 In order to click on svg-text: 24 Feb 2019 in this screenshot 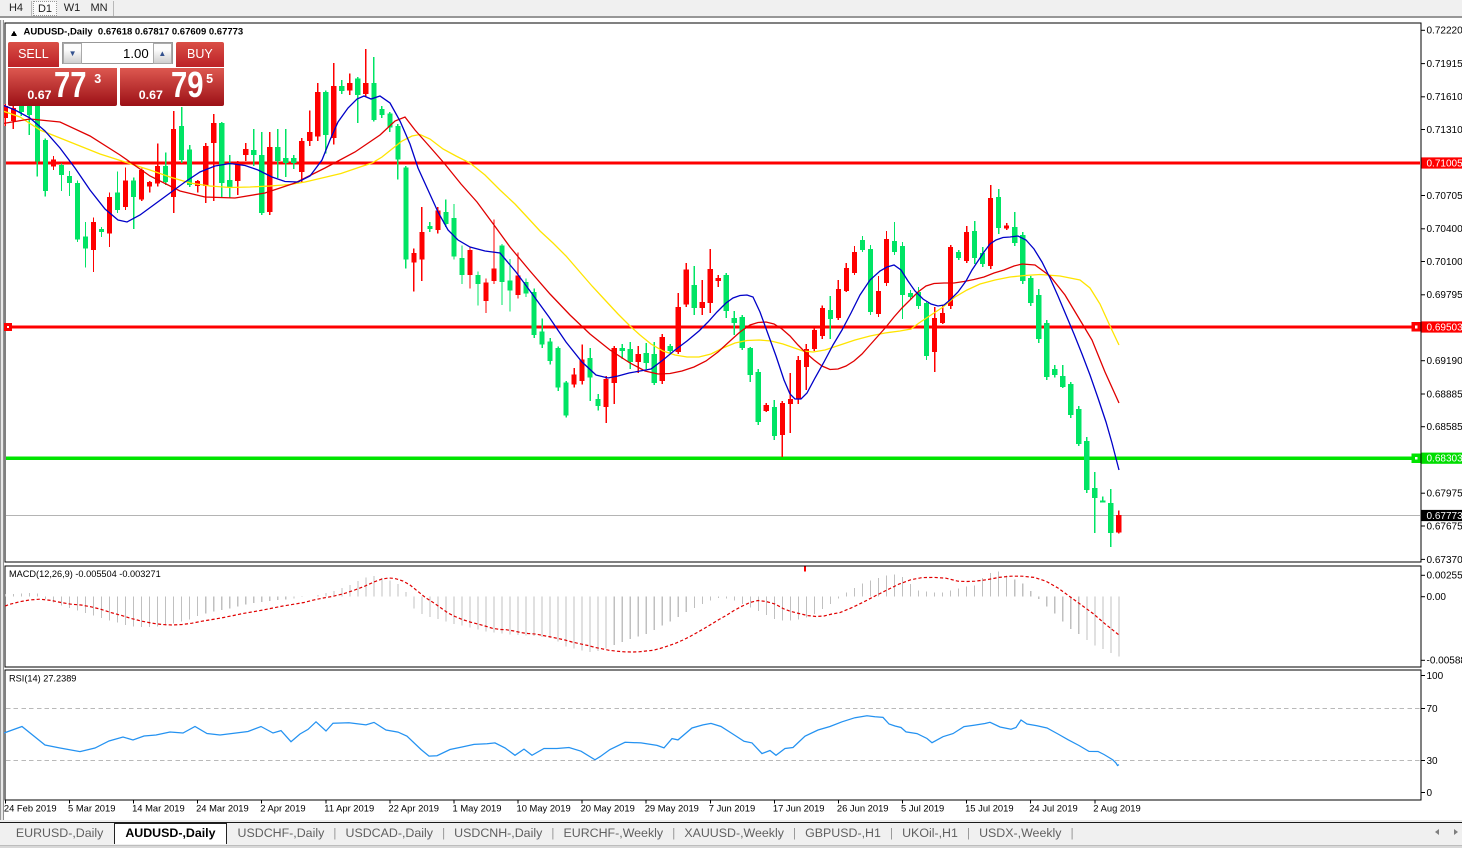, I will do `click(30, 807)`.